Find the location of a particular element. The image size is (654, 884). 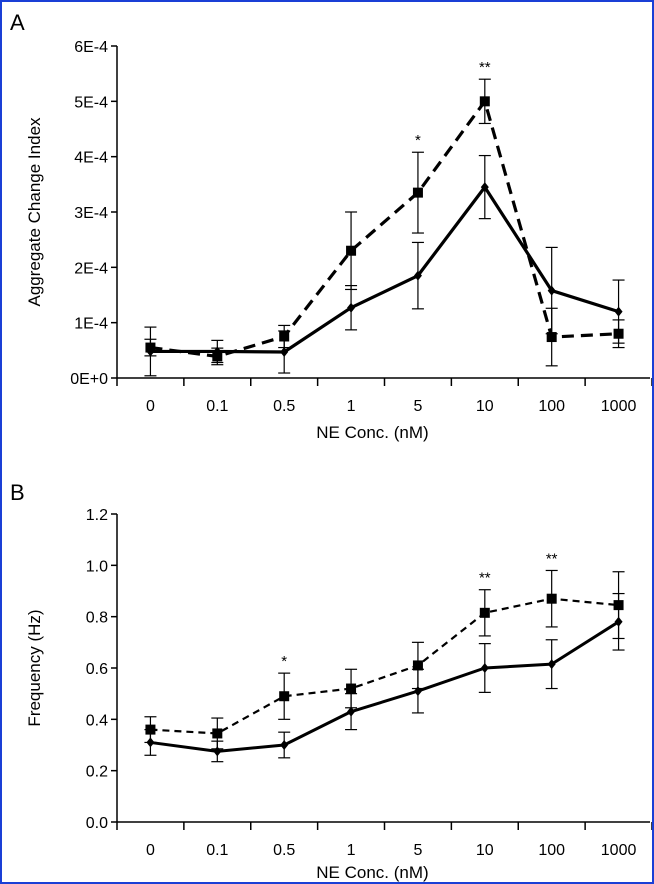

panel-a-x-tick-label: 100 is located at coordinates (551, 406).